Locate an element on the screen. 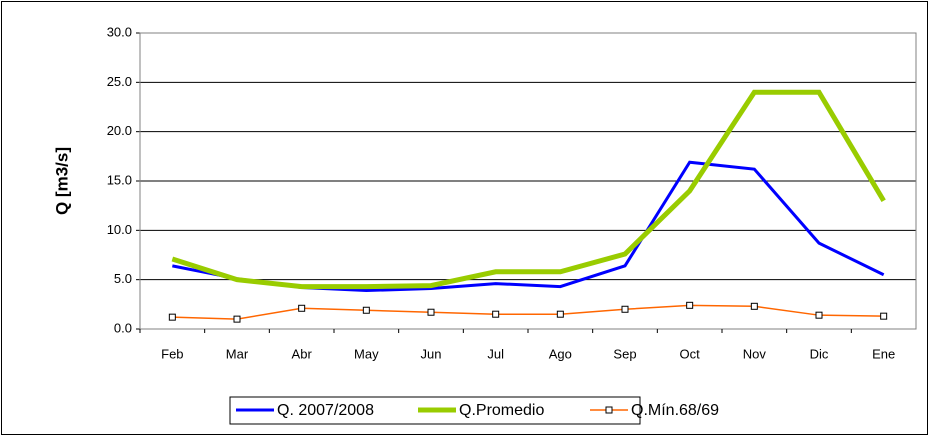 This screenshot has width=931, height=437. y-tick-label: 5.0 is located at coordinates (123, 278).